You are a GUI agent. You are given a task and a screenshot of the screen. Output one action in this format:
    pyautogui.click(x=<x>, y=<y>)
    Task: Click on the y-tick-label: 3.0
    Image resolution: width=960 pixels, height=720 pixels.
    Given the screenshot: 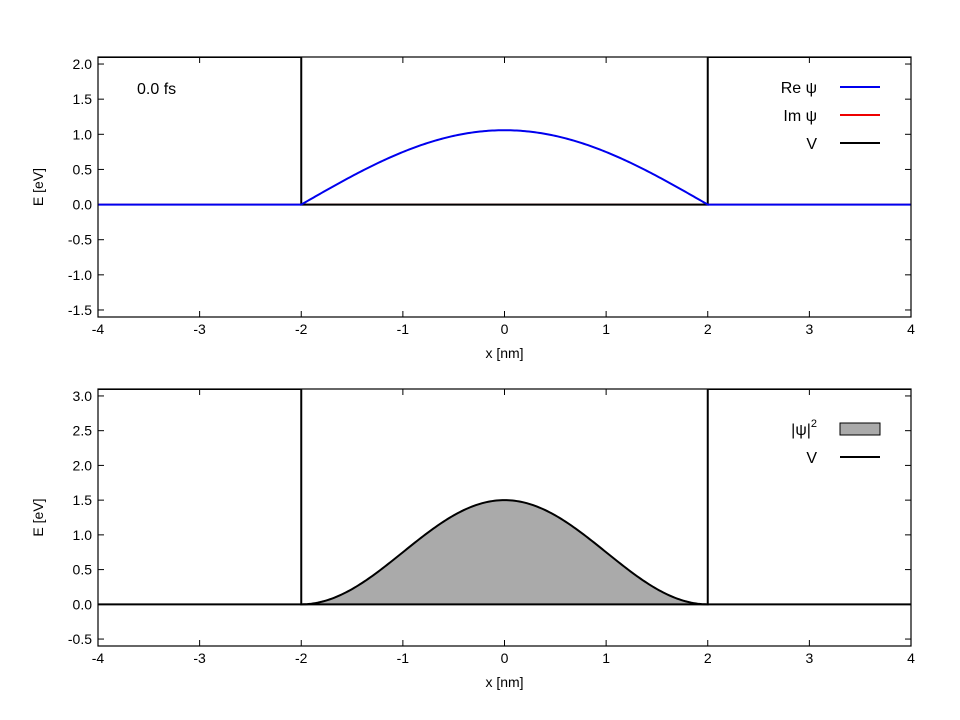 What is the action you would take?
    pyautogui.click(x=83, y=396)
    